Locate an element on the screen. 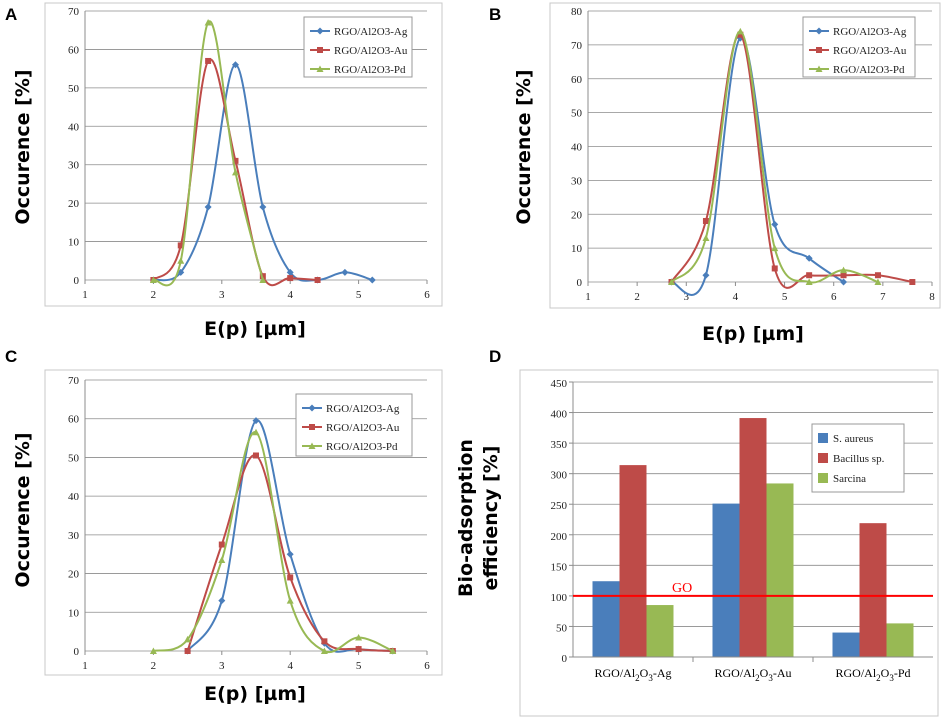 The image size is (941, 721). chart-a-ytick-label: 0 is located at coordinates (77, 281).